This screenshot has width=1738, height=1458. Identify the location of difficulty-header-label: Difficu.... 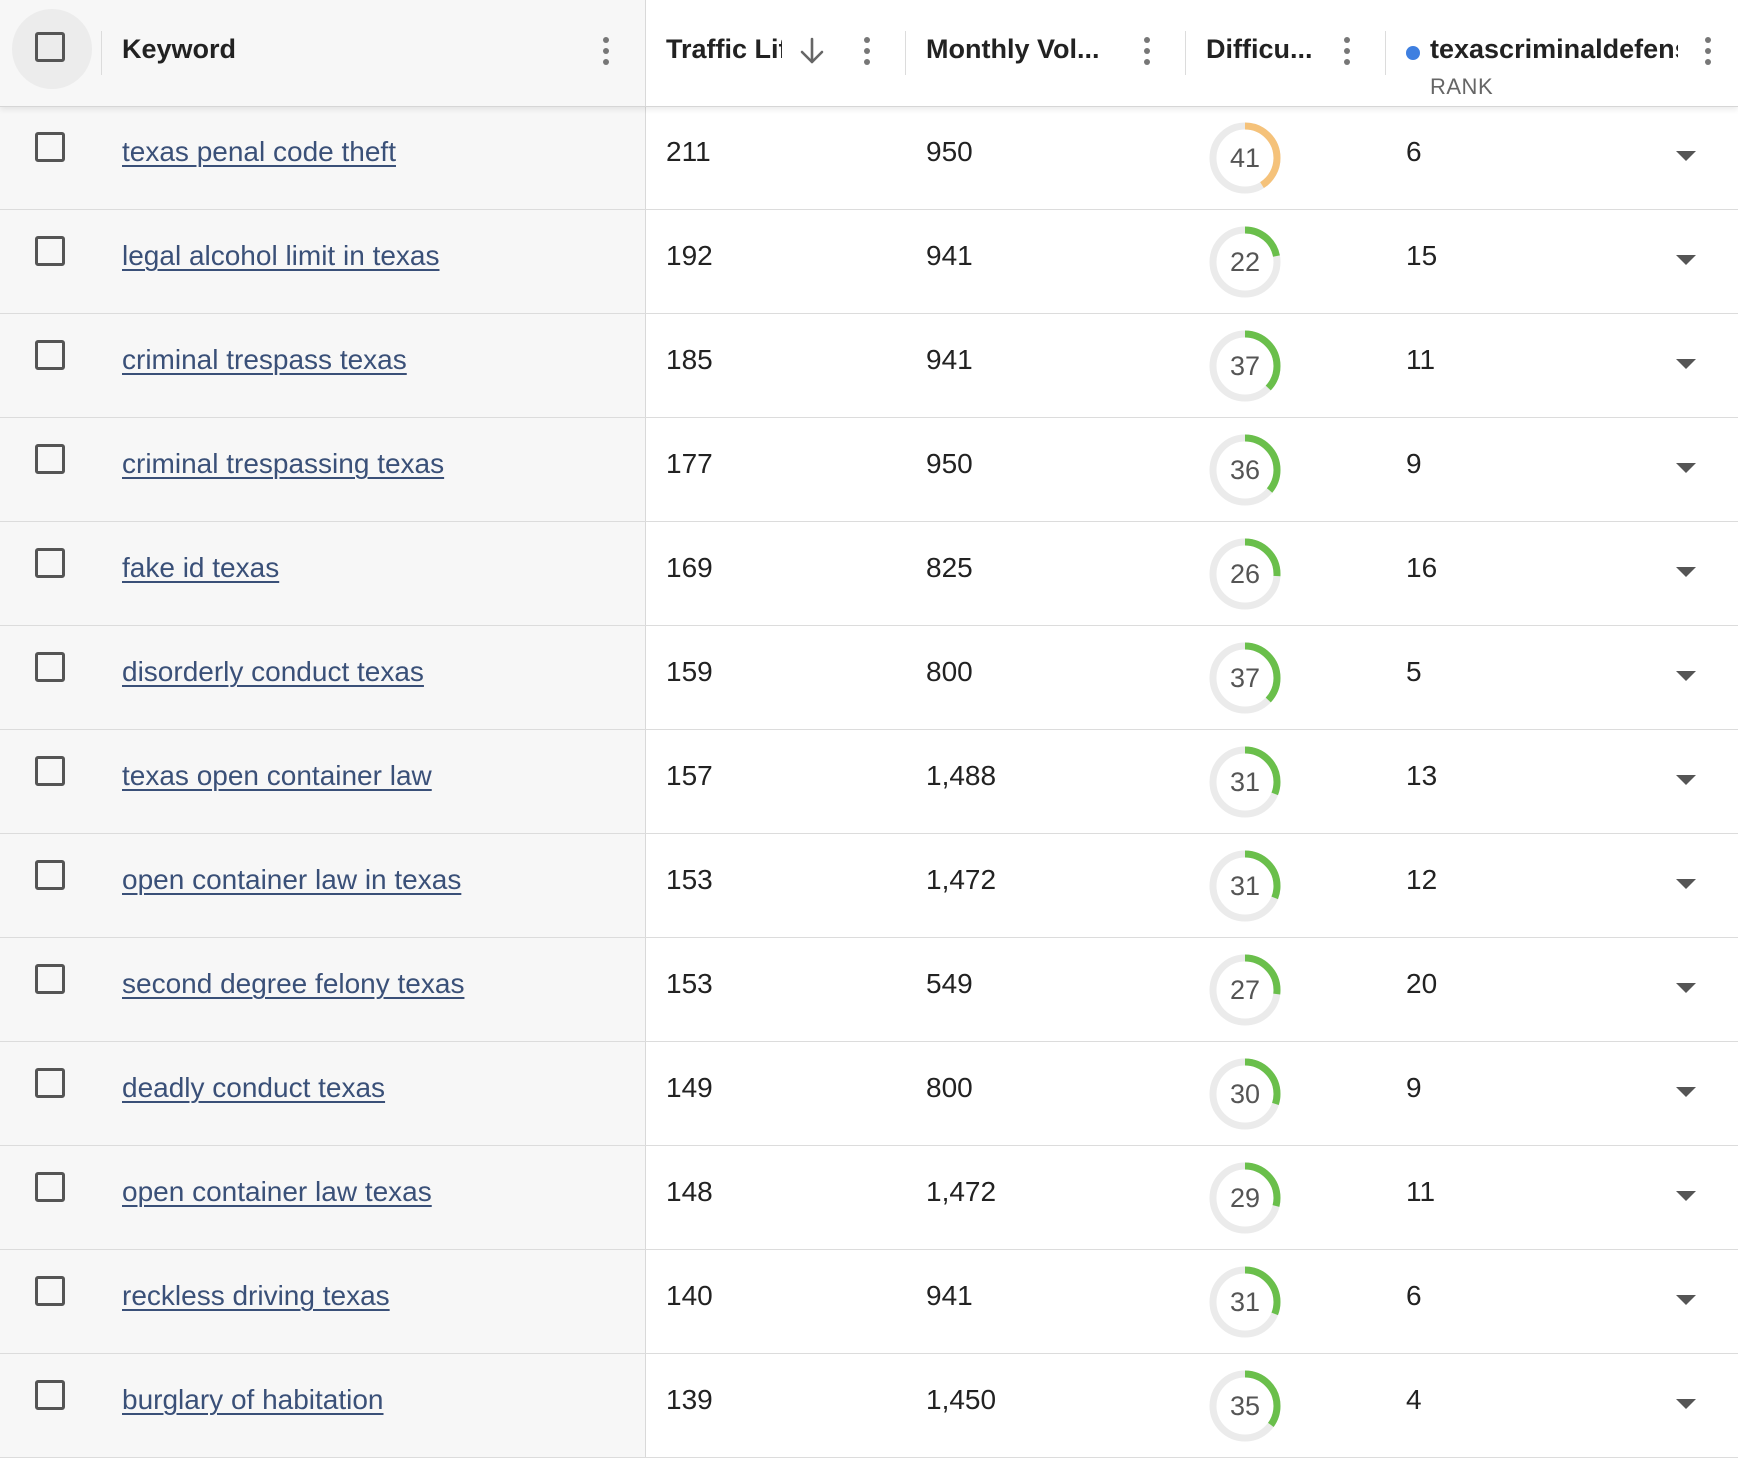
(1259, 49).